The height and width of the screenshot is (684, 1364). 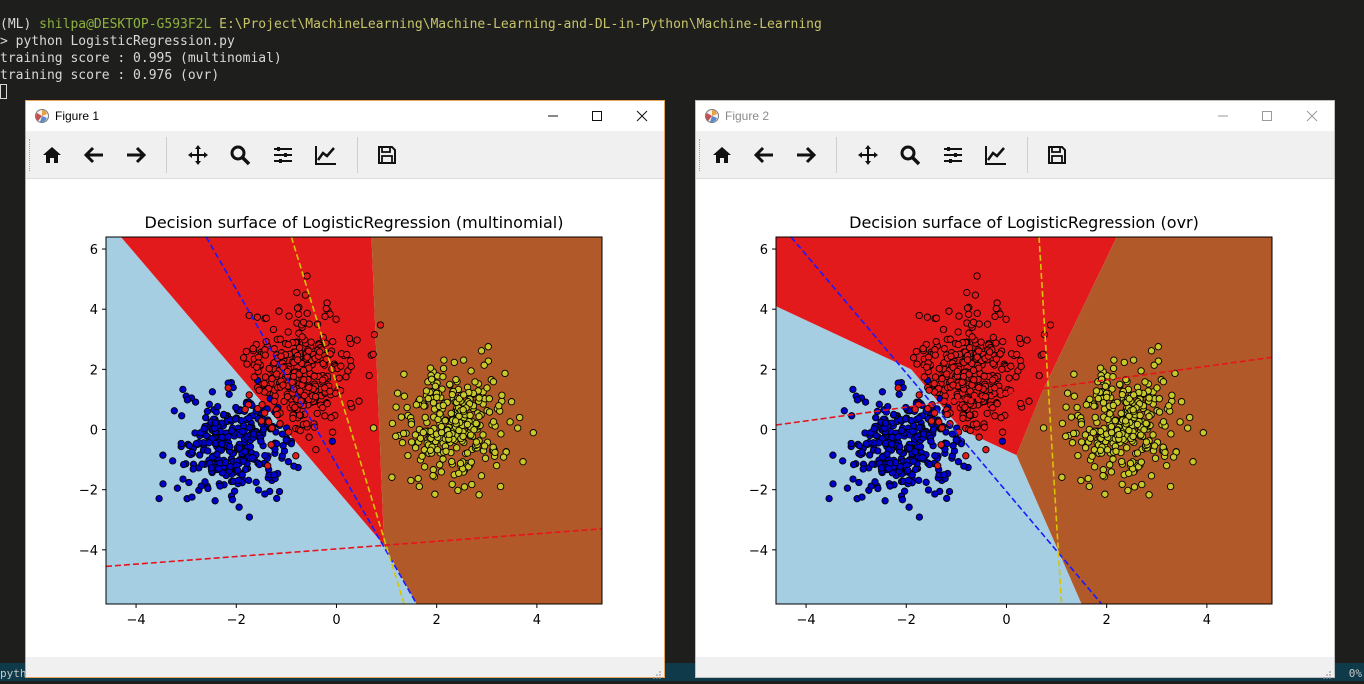 I want to click on terminal-status-right: 0%, so click(x=1355, y=673).